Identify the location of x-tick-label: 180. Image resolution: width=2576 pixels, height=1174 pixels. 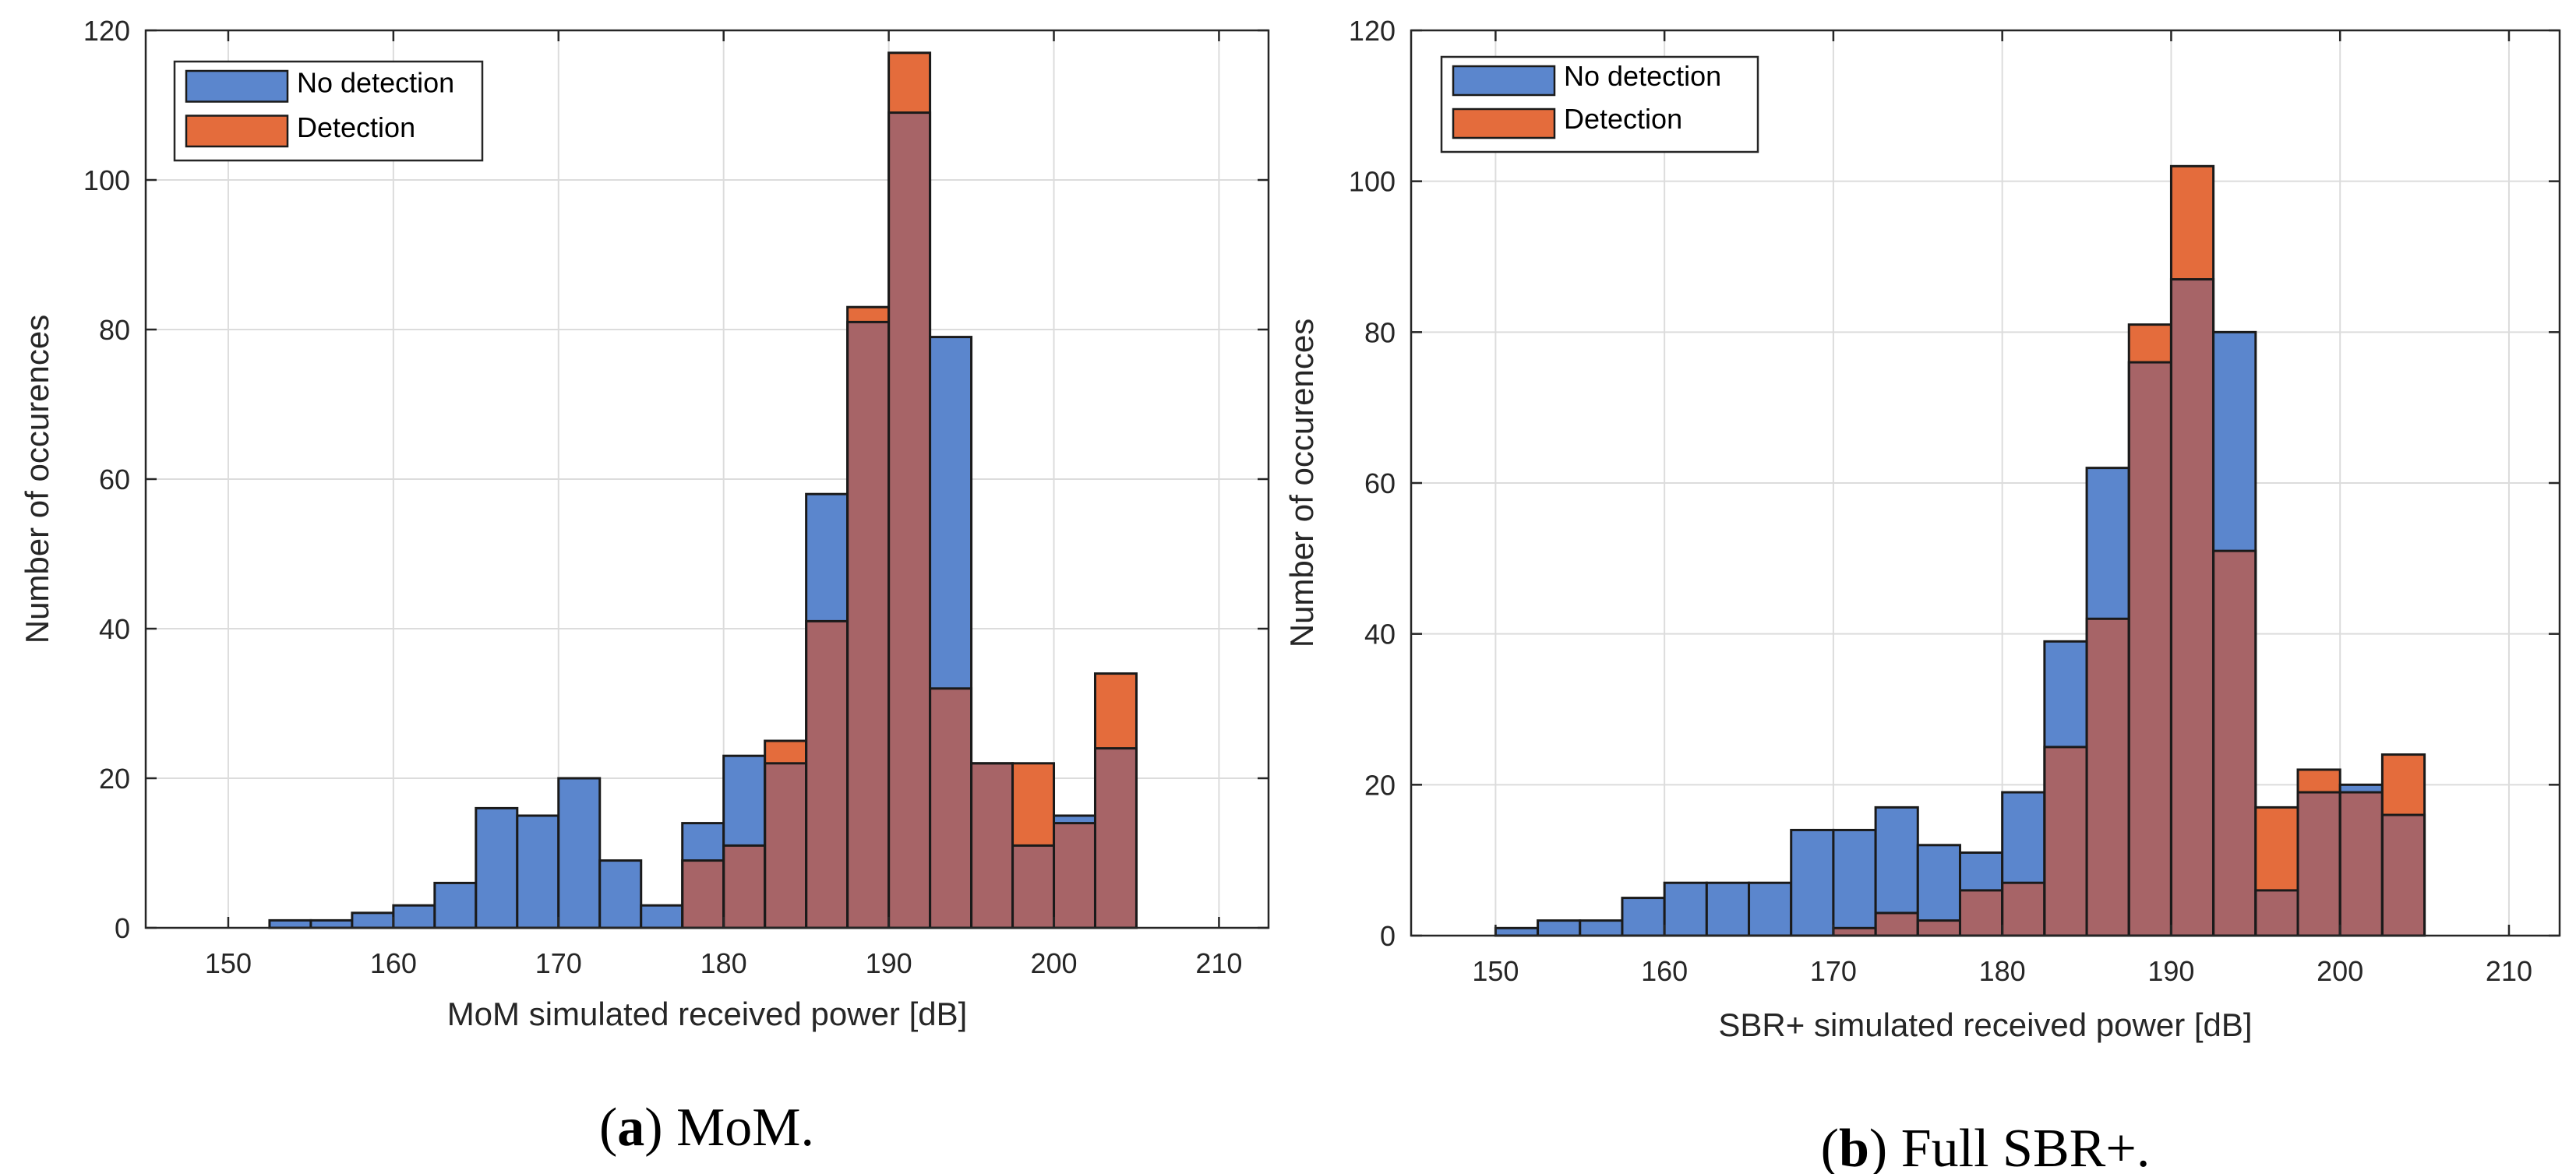
(723, 963).